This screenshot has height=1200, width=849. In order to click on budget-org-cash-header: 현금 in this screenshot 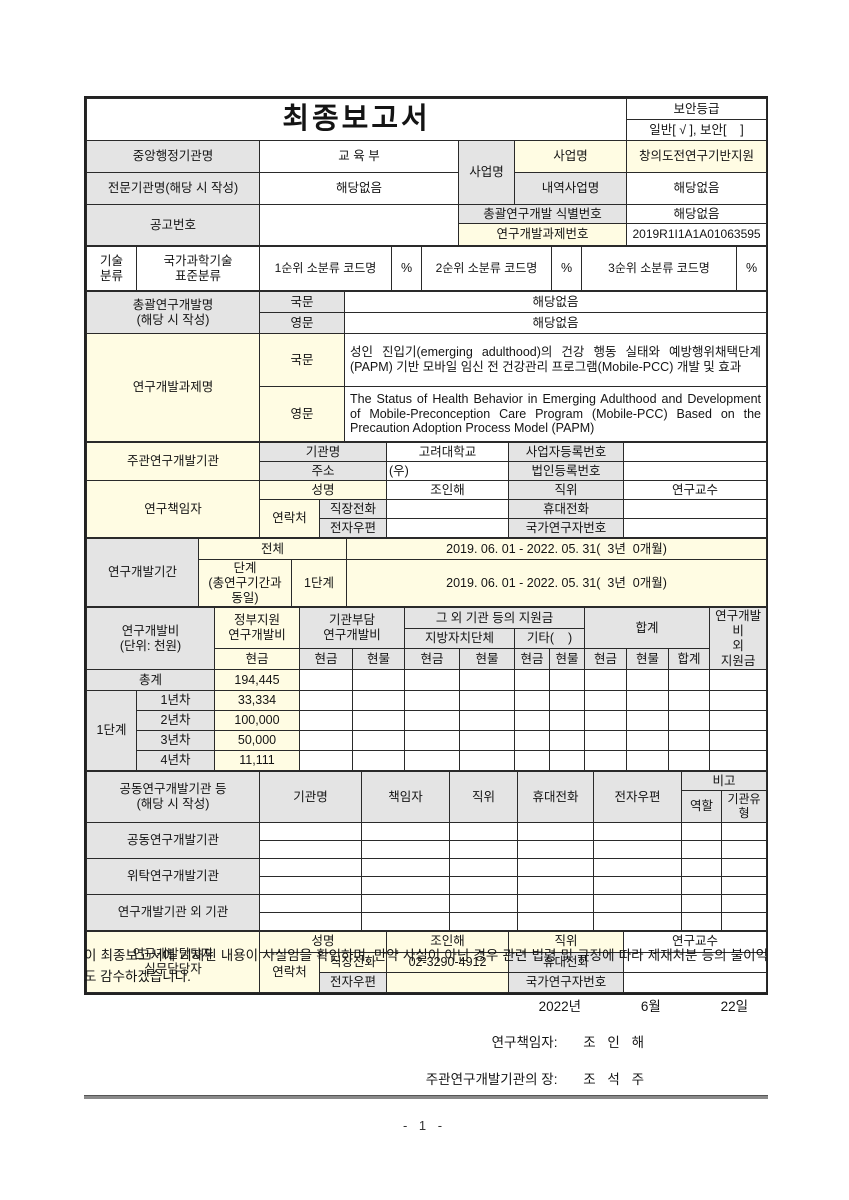, I will do `click(326, 659)`.